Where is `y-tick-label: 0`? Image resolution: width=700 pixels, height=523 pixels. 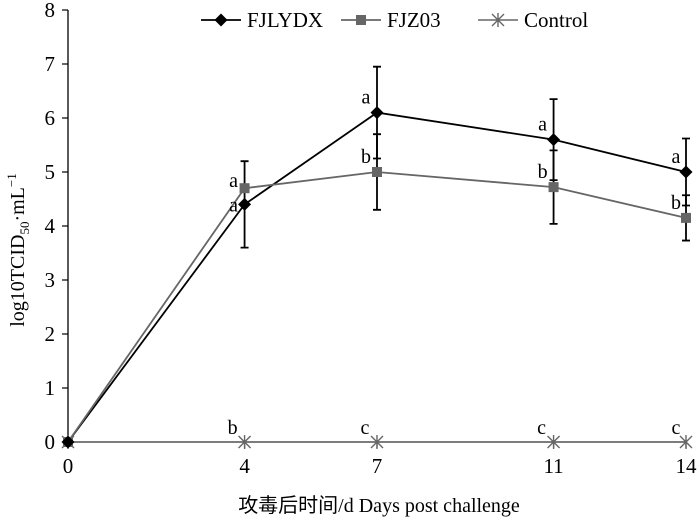 y-tick-label: 0 is located at coordinates (50, 442).